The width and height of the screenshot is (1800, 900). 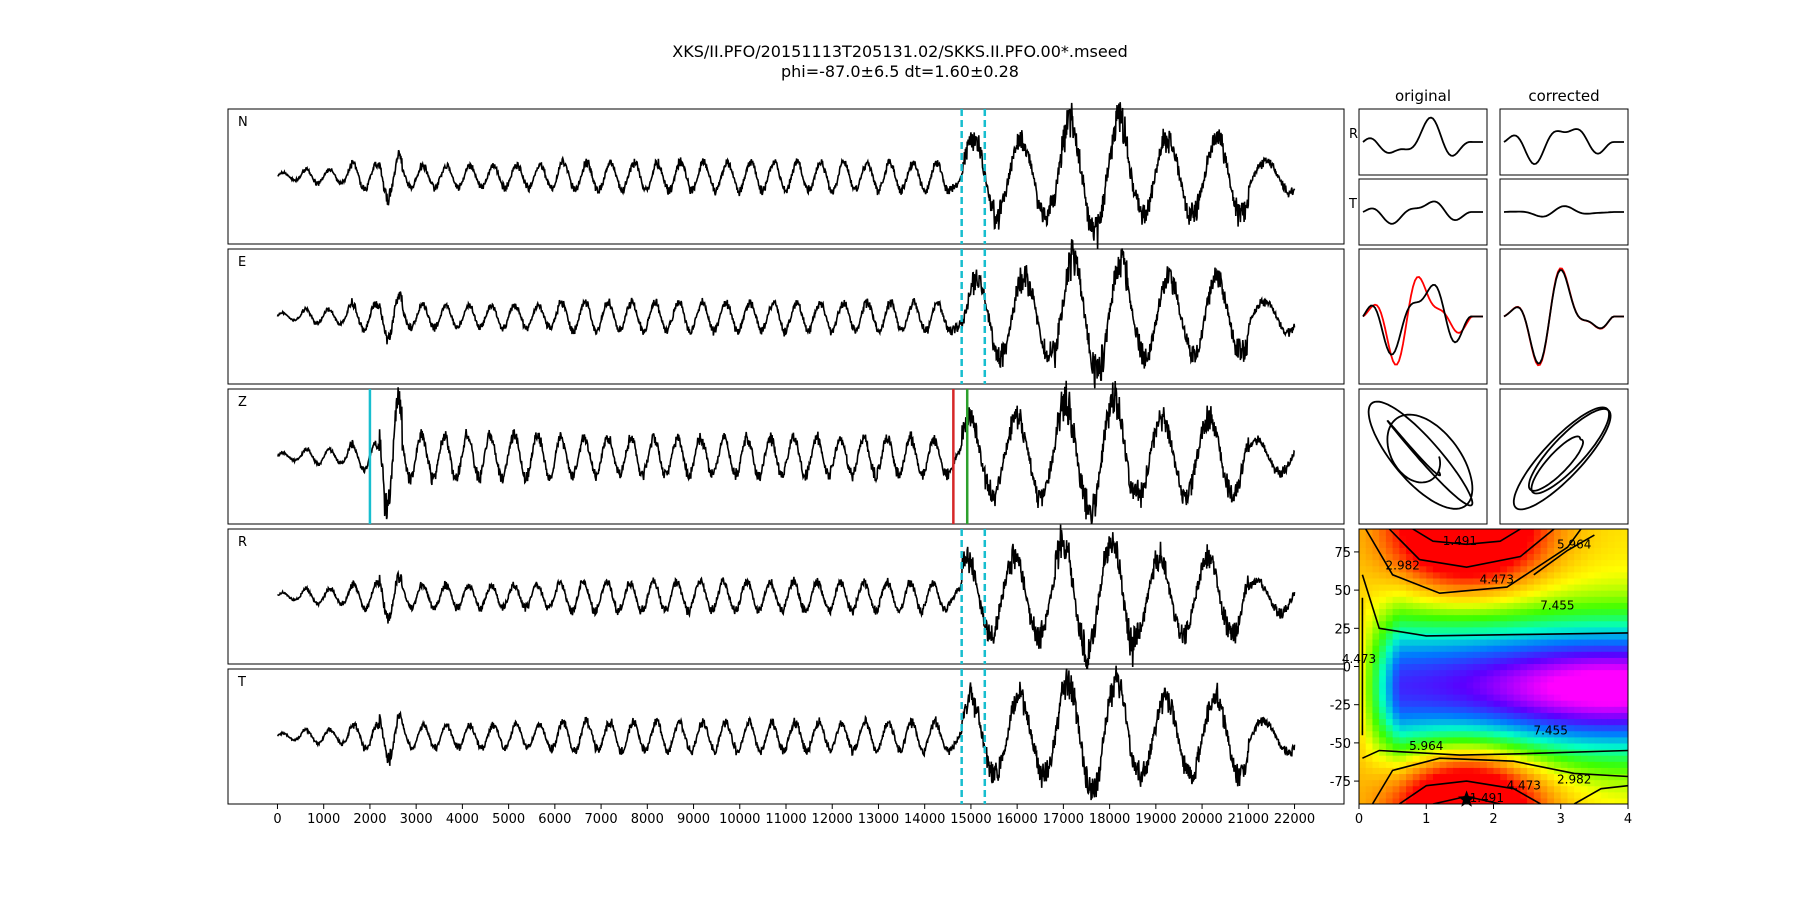 What do you see at coordinates (277, 819) in the screenshot?
I see `x-tick-label: 0` at bounding box center [277, 819].